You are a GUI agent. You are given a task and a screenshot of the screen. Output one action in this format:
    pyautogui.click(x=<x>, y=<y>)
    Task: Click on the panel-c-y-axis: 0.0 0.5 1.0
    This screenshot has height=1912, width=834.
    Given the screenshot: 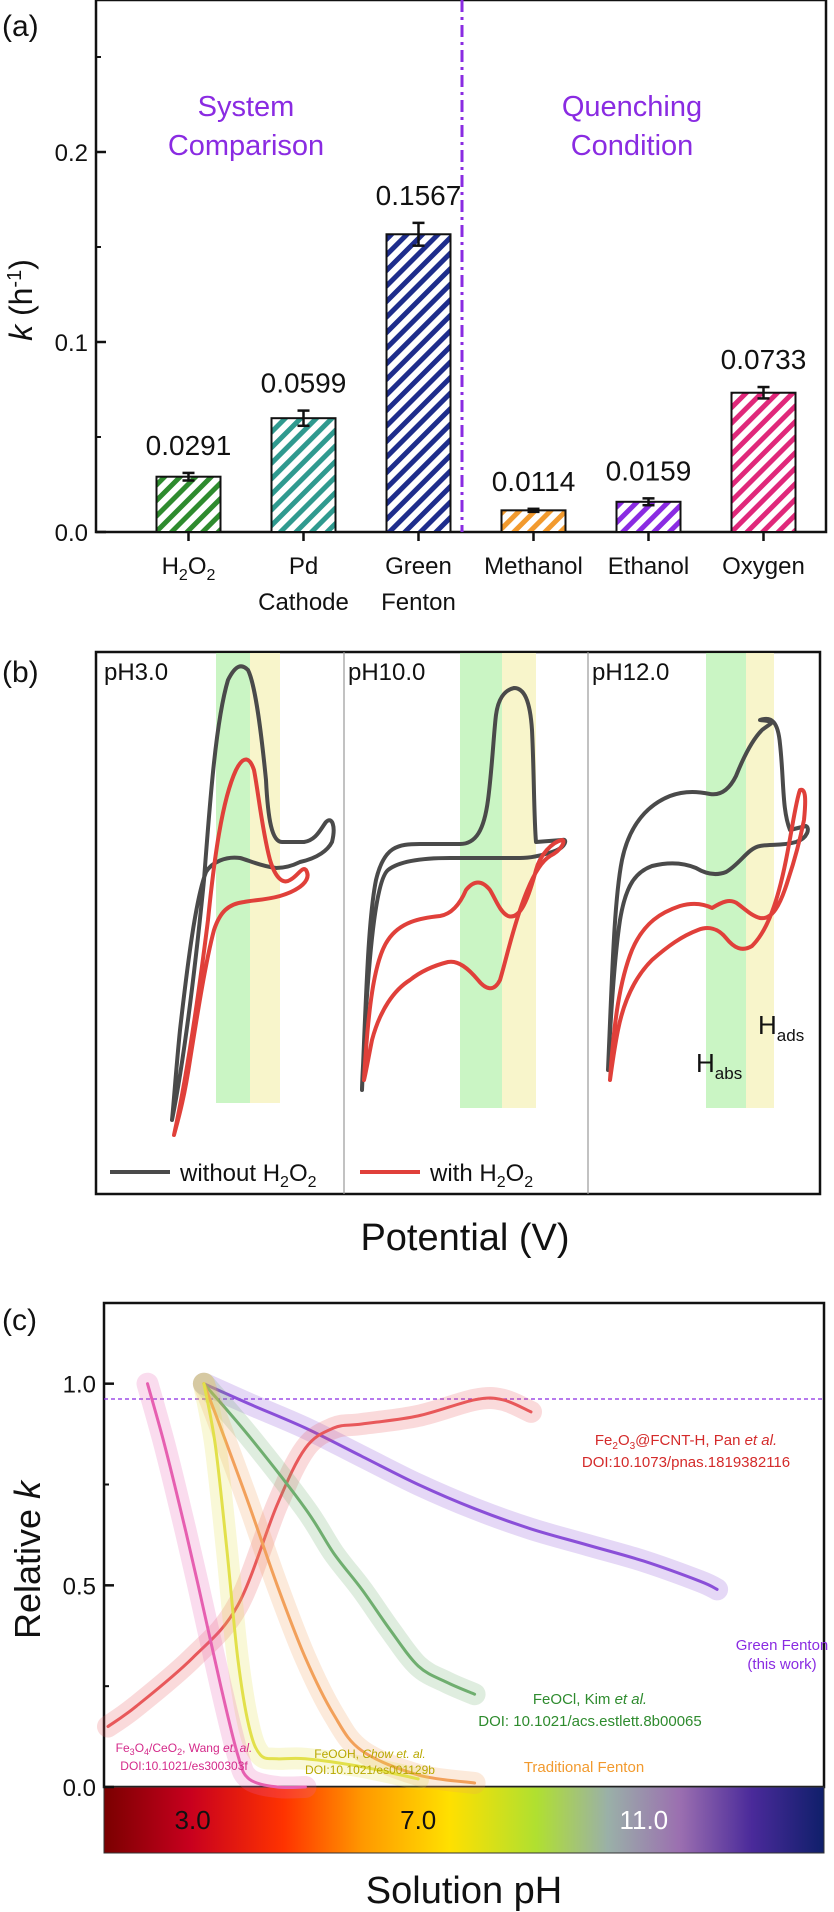 What is the action you would take?
    pyautogui.click(x=88, y=1587)
    